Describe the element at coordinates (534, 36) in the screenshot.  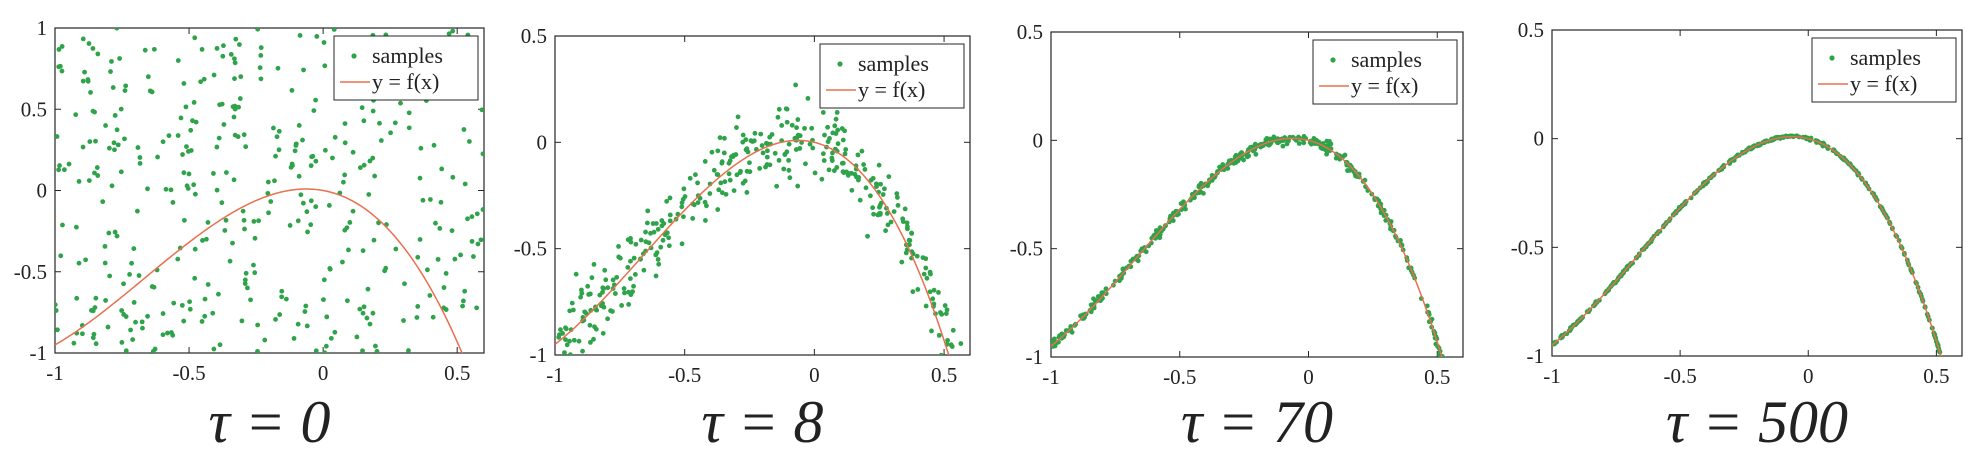
I see `y-tick-label: 0.5` at that location.